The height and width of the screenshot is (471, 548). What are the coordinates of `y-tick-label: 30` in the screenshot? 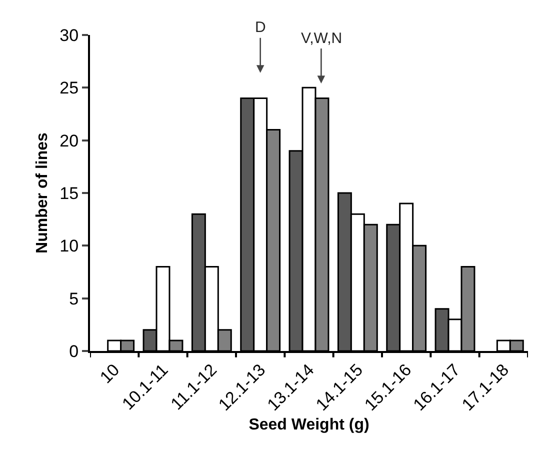 It's located at (69, 35).